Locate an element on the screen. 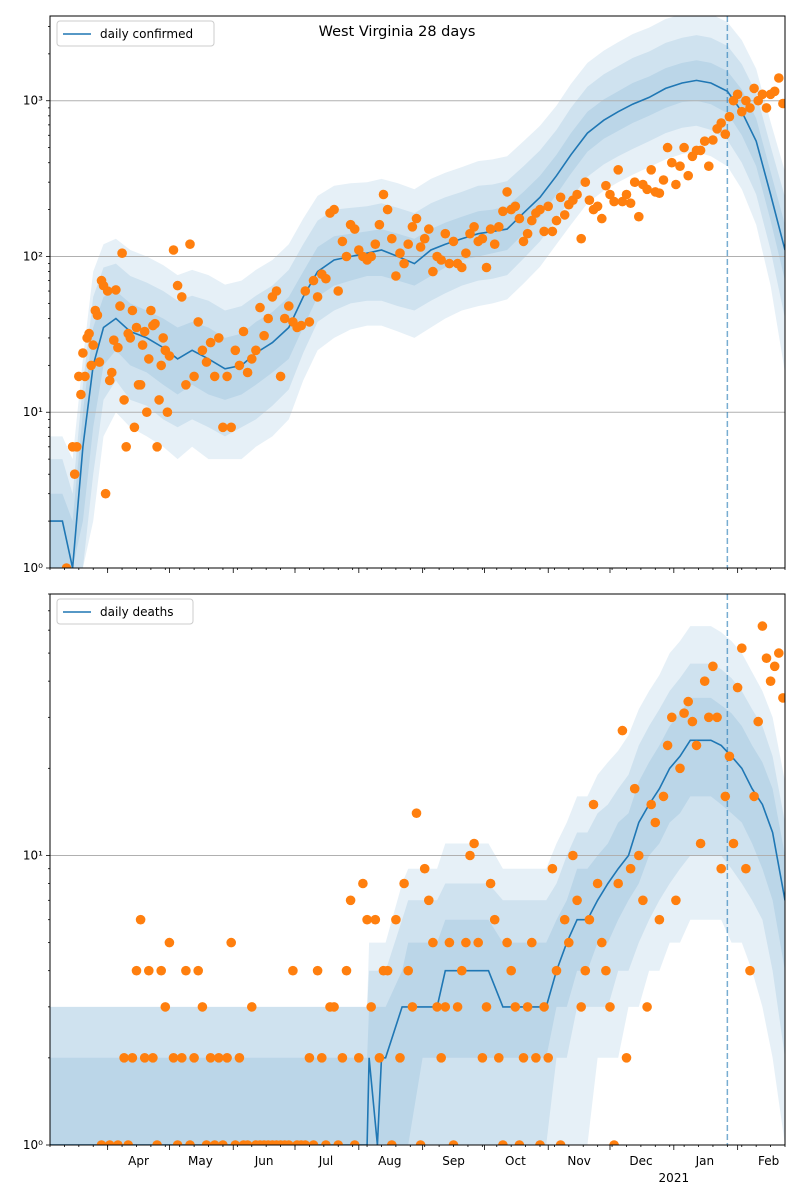  x-month-label: Jan is located at coordinates (705, 1161).